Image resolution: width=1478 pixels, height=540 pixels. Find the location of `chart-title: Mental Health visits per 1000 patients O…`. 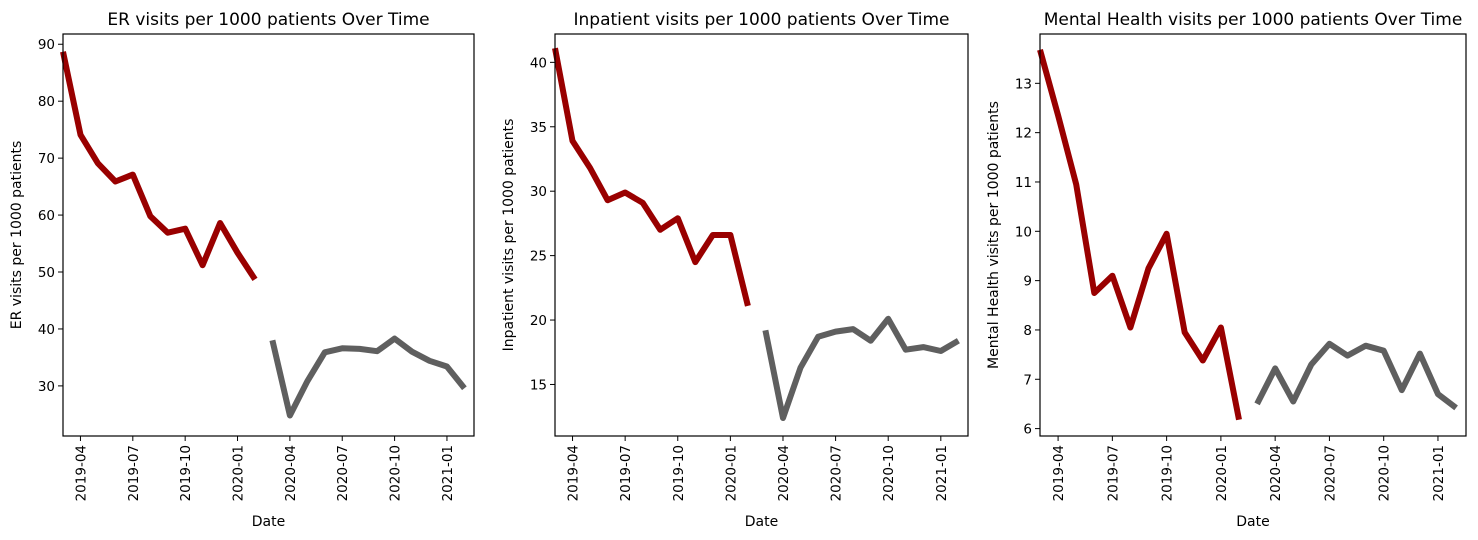

chart-title: Mental Health visits per 1000 patients O… is located at coordinates (1253, 20).